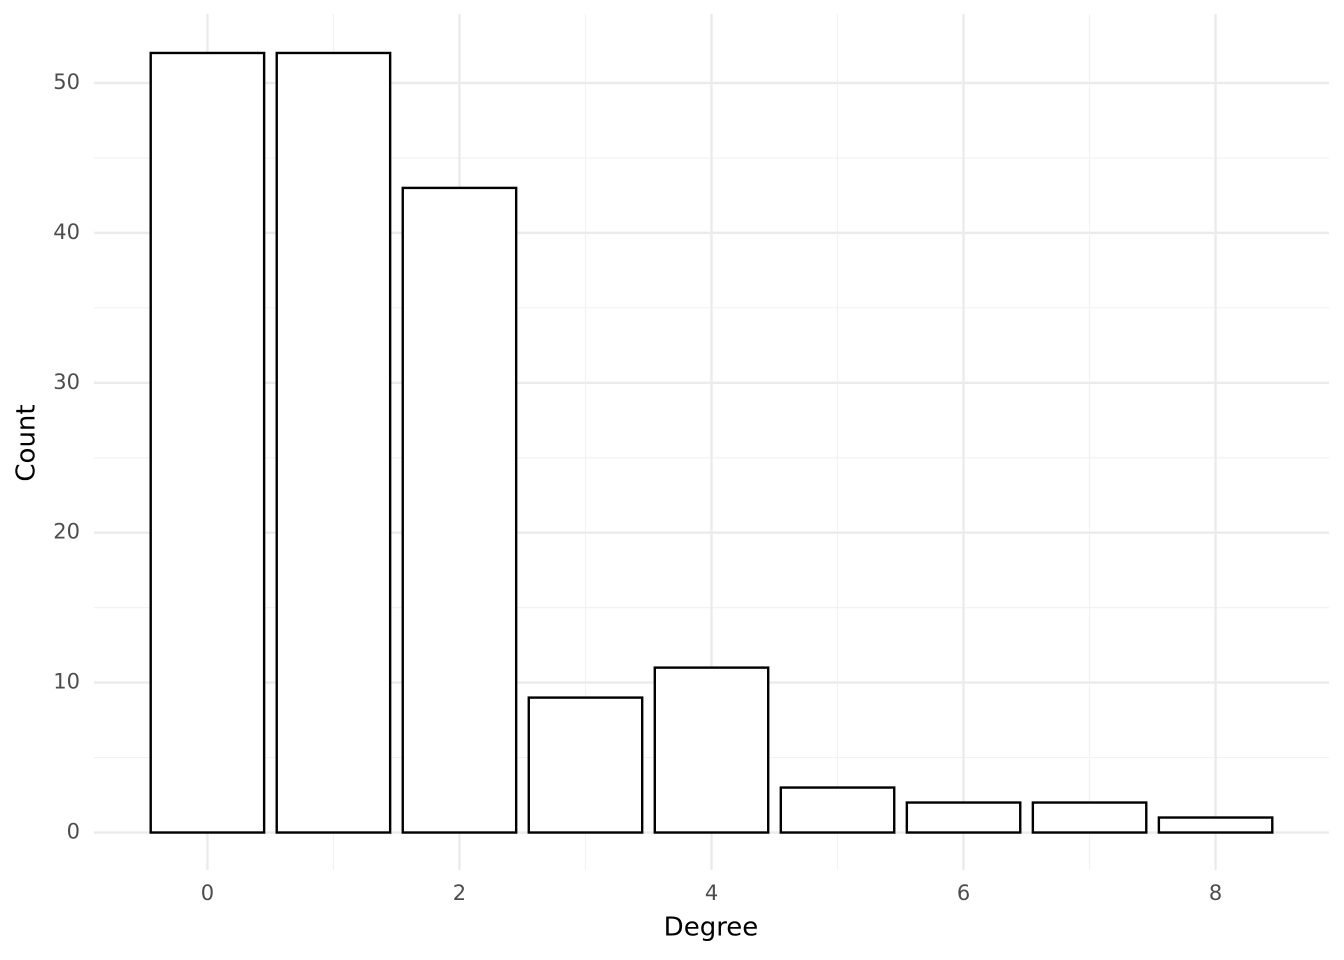 This screenshot has width=1344, height=960. Describe the element at coordinates (73, 832) in the screenshot. I see `y-tick-label: 0` at that location.